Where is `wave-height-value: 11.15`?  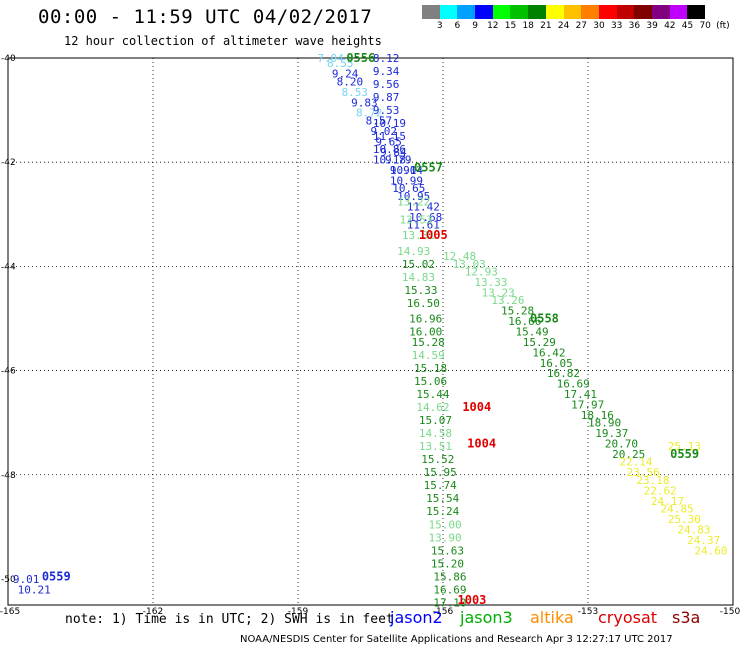 wave-height-value: 11.15 is located at coordinates (389, 136).